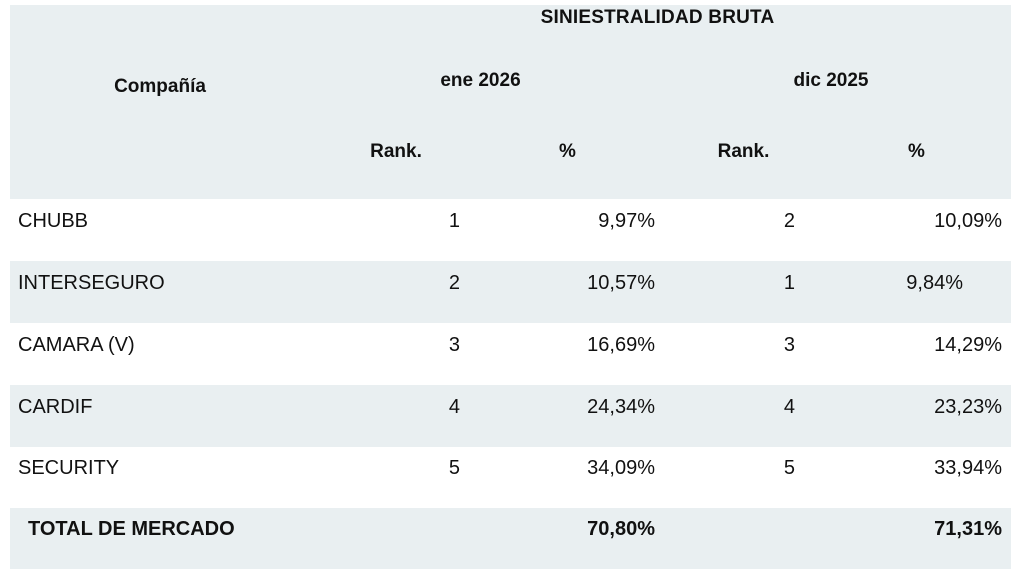 The image size is (1011, 571). I want to click on table-title: SINIESTRALIDAD BRUTA, so click(657, 17).